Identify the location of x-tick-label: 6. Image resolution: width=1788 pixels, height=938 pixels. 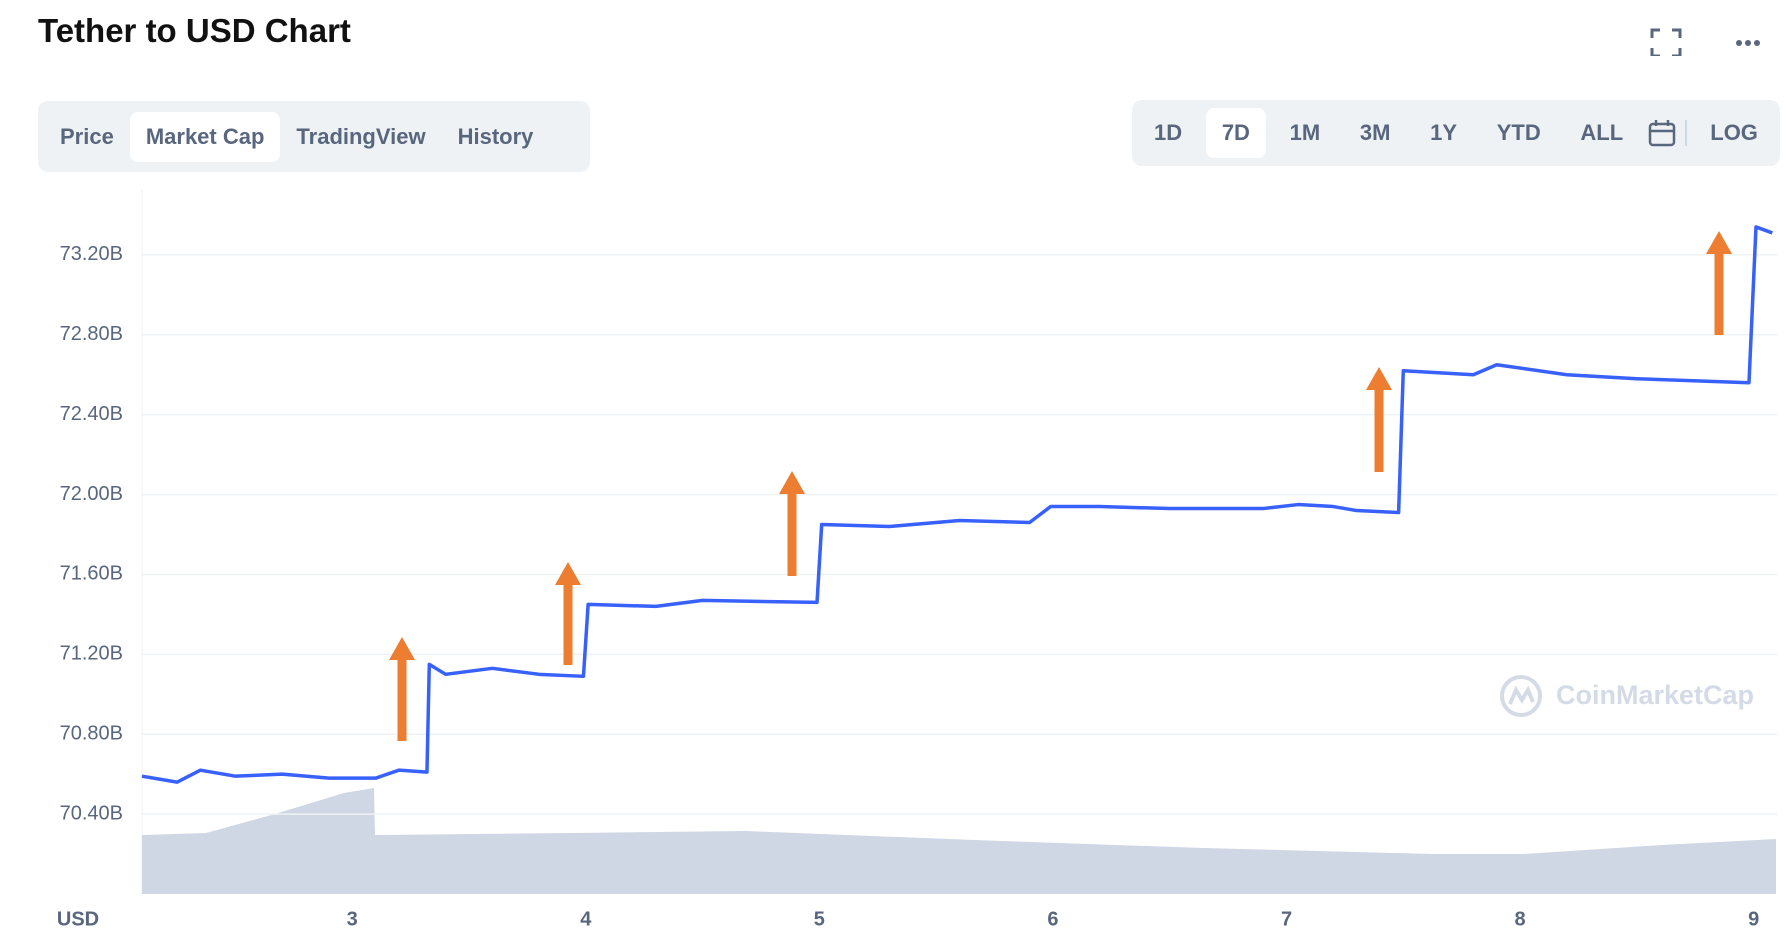
(1052, 919).